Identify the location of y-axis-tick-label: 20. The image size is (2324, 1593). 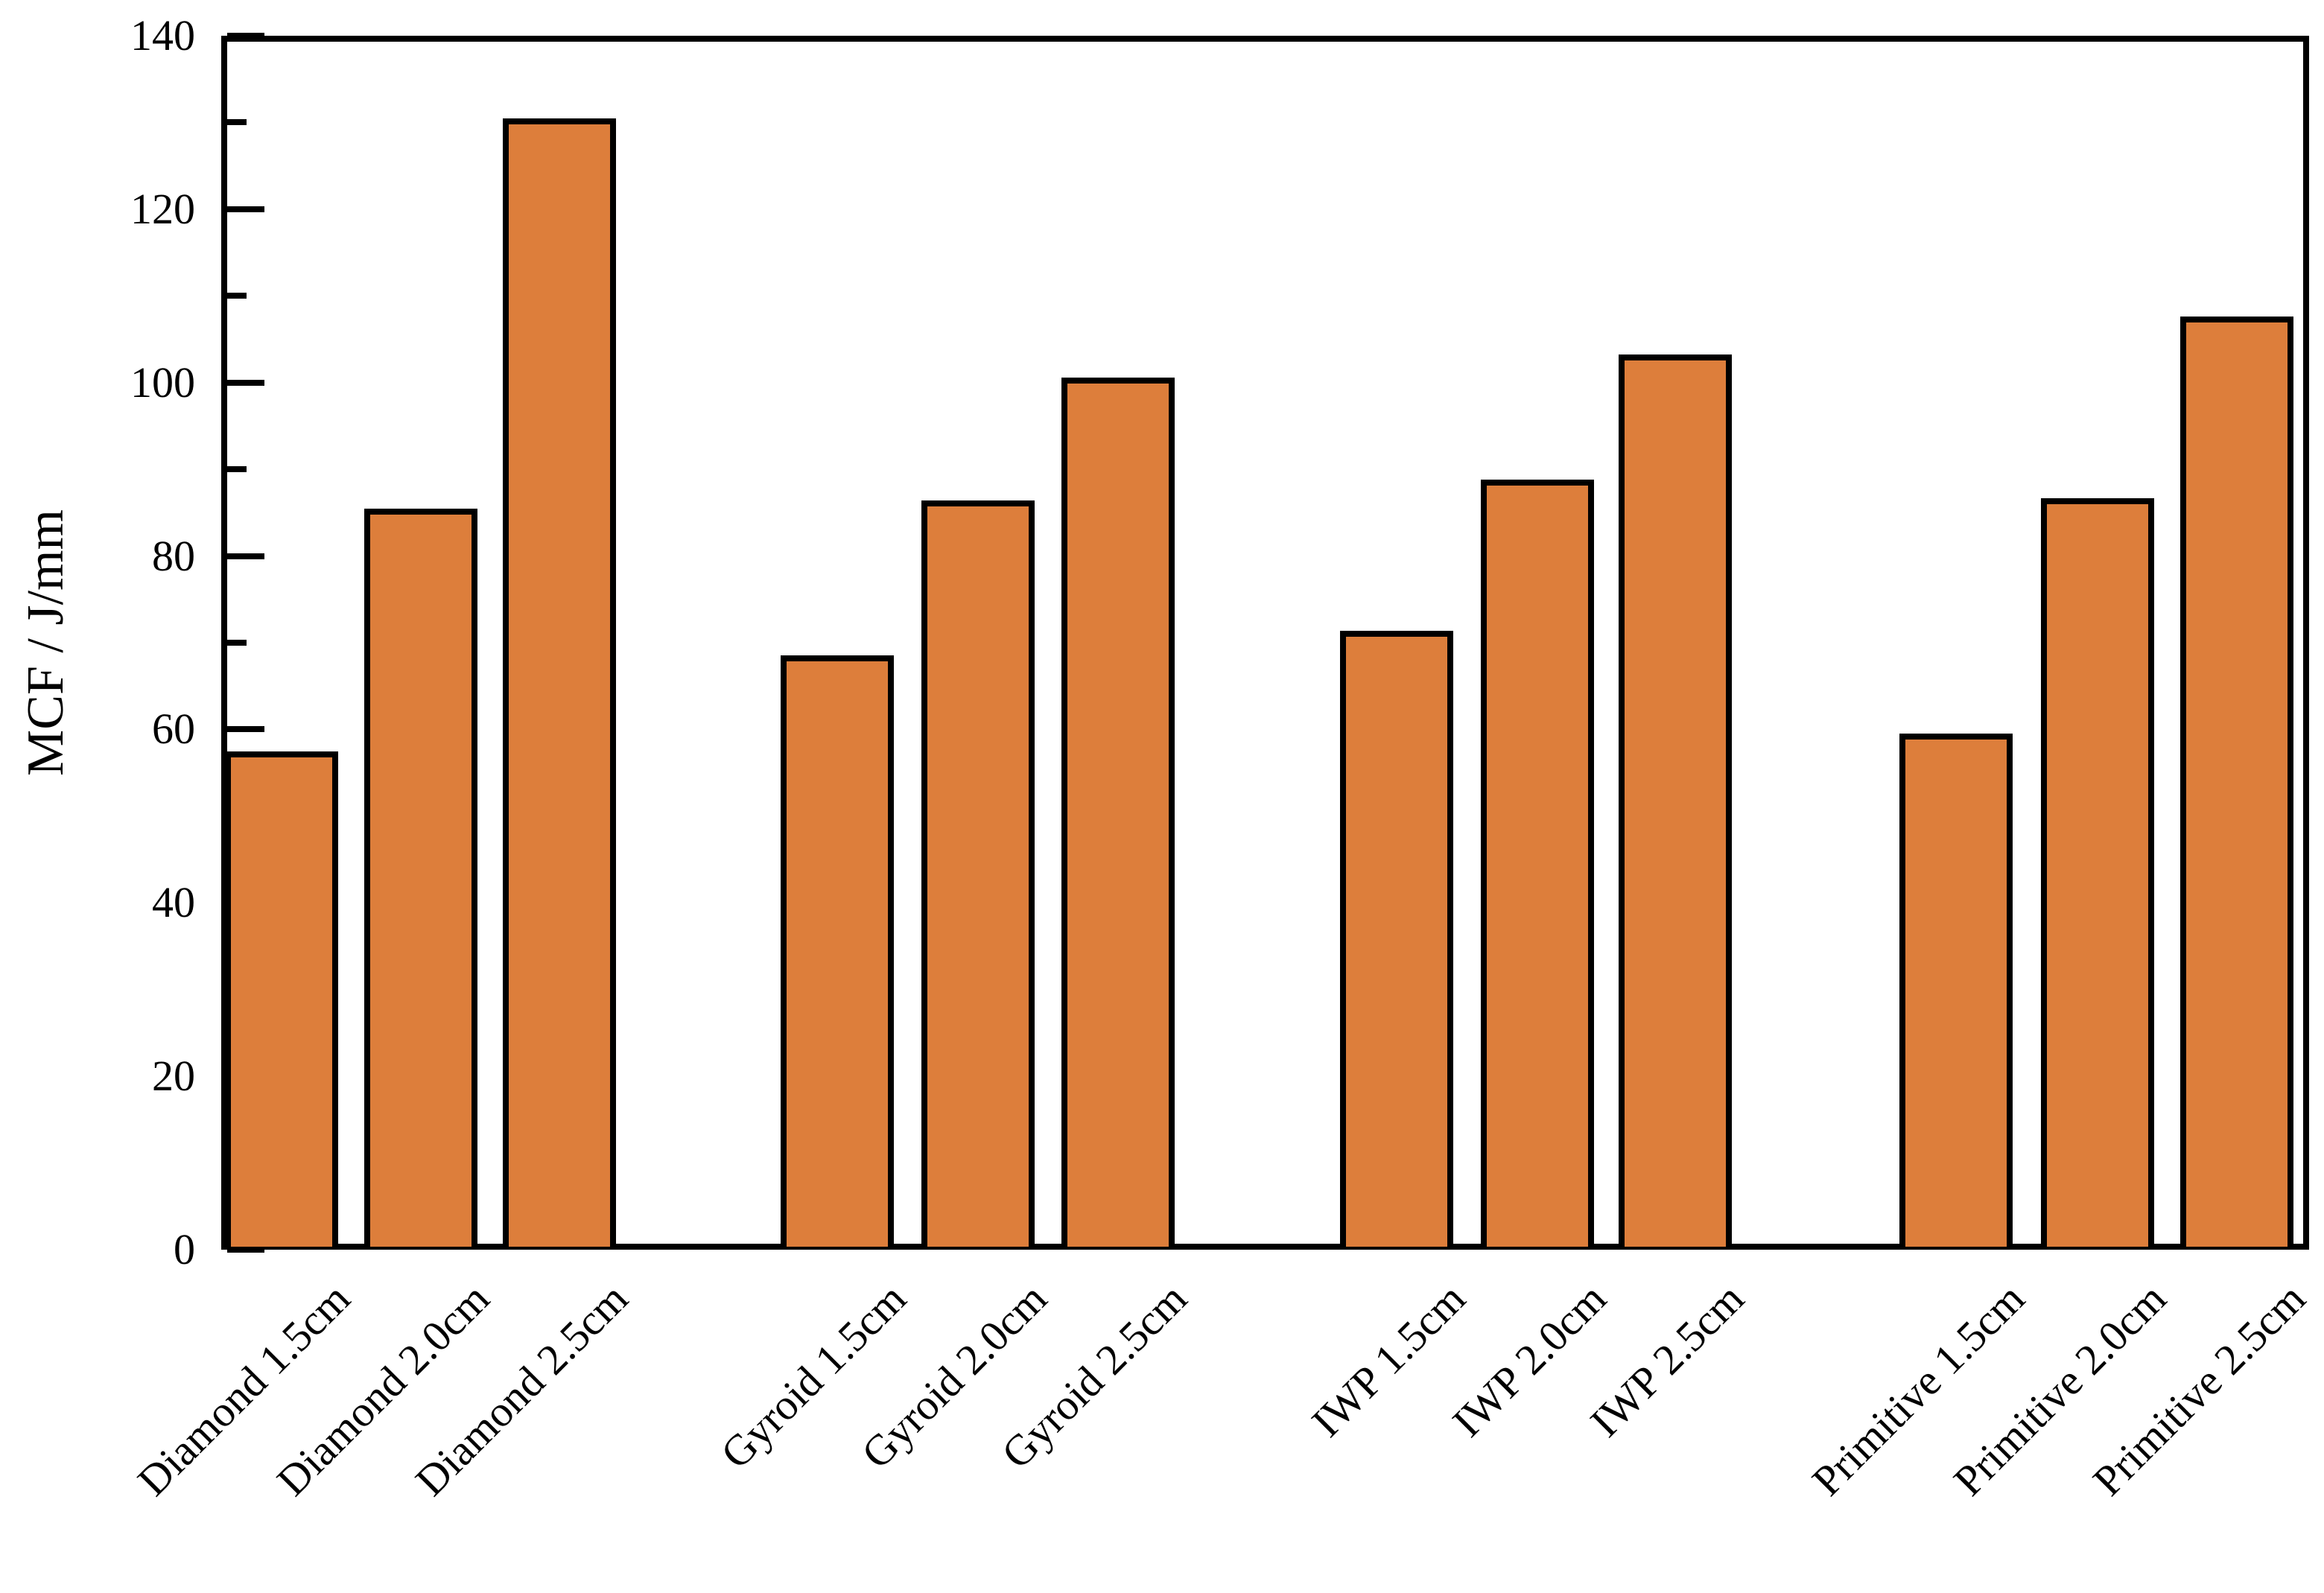
(173, 1076).